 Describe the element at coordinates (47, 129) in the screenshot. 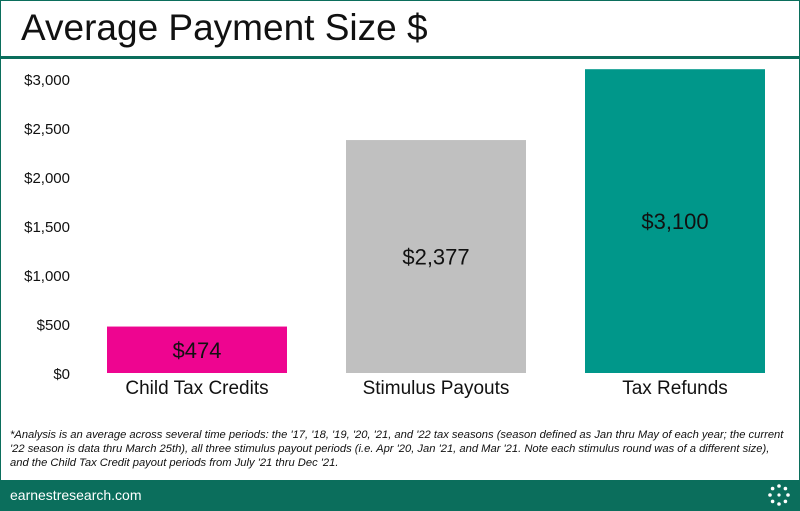

I see `y-tick-label: $2,500` at that location.